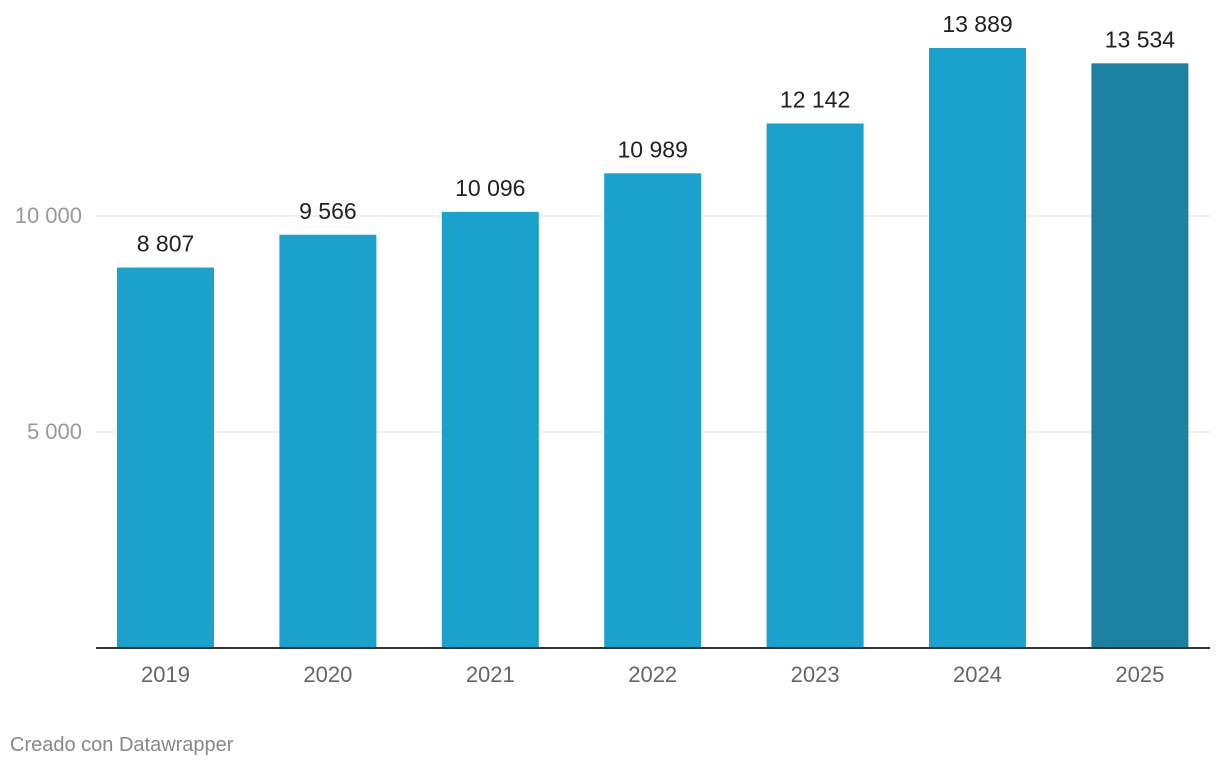 The height and width of the screenshot is (770, 1220). What do you see at coordinates (490, 674) in the screenshot?
I see `x-tick-label: 2021` at bounding box center [490, 674].